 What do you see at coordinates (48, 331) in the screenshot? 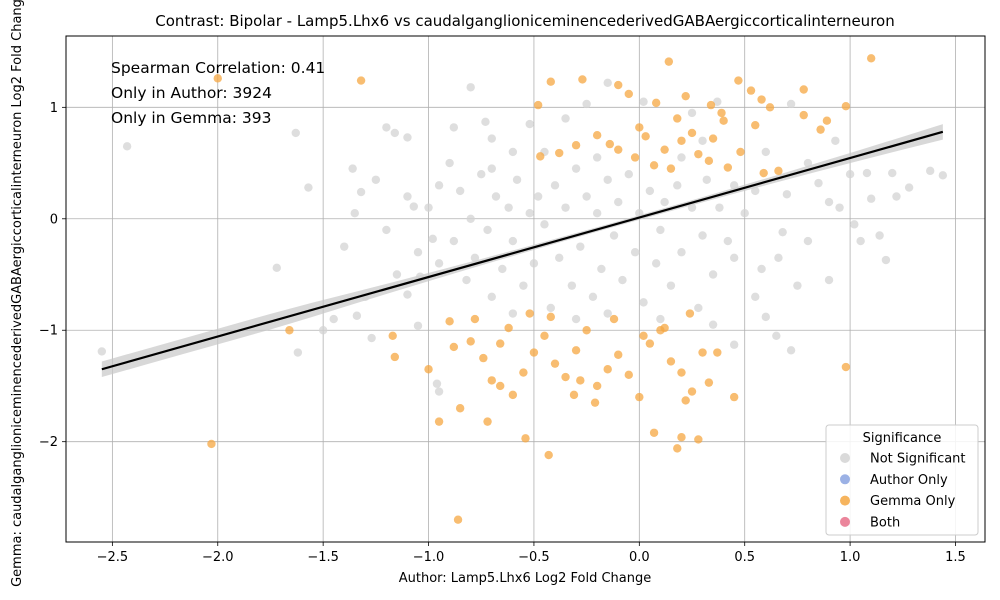
I see `y-tick-label: −1` at bounding box center [48, 331].